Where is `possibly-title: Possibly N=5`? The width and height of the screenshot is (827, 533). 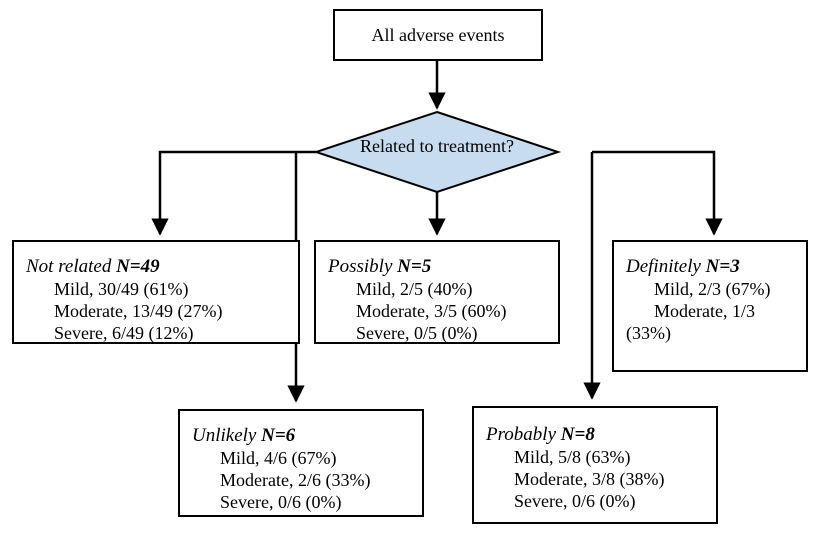 possibly-title: Possibly N=5 is located at coordinates (443, 267).